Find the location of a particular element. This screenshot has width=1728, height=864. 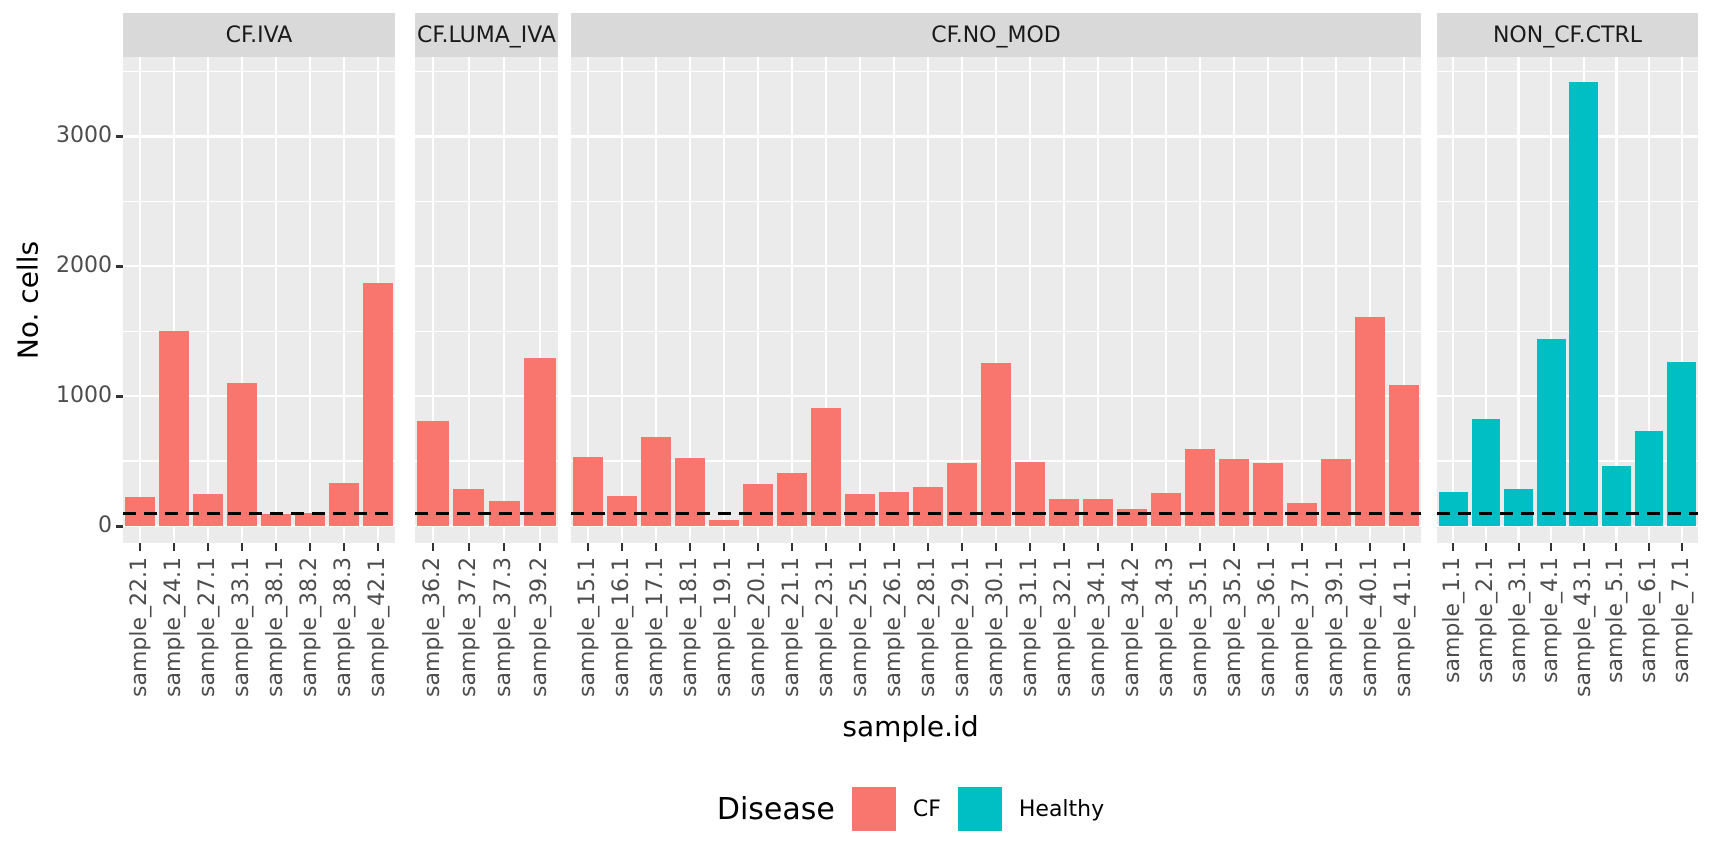

facet-strip: CF.LUMA_IVA is located at coordinates (486, 35).